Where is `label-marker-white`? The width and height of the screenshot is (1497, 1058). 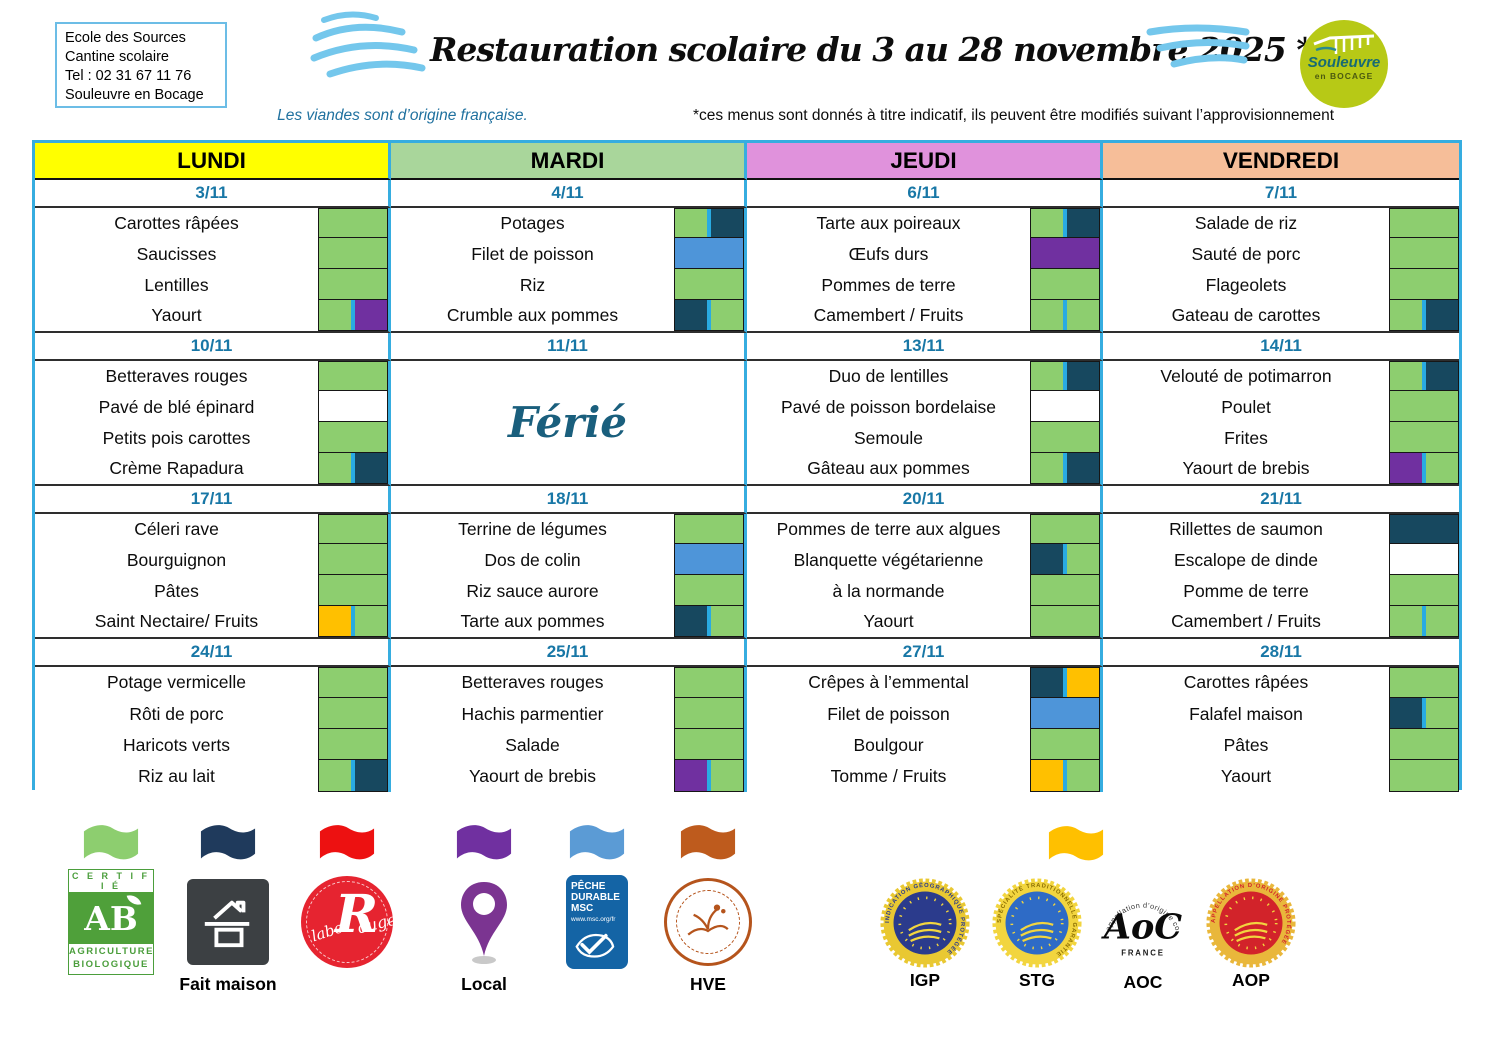 label-marker-white is located at coordinates (1065, 406).